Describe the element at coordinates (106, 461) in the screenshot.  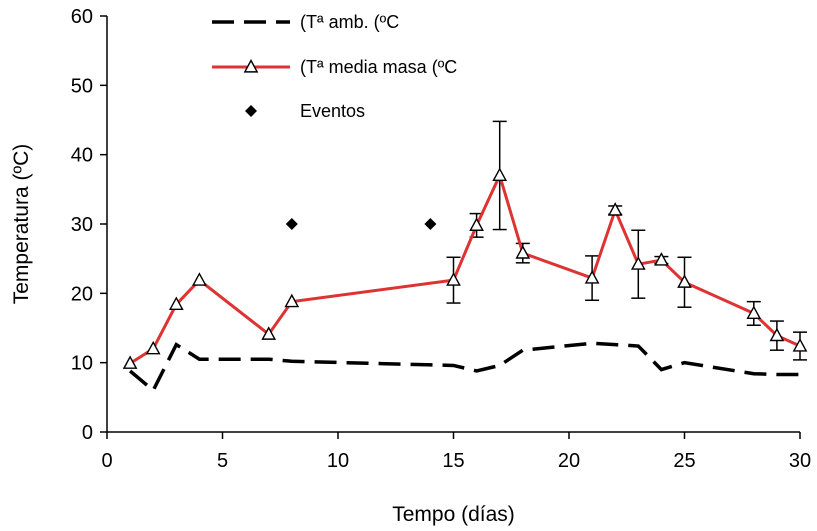
I see `x-tick-label: 0` at that location.